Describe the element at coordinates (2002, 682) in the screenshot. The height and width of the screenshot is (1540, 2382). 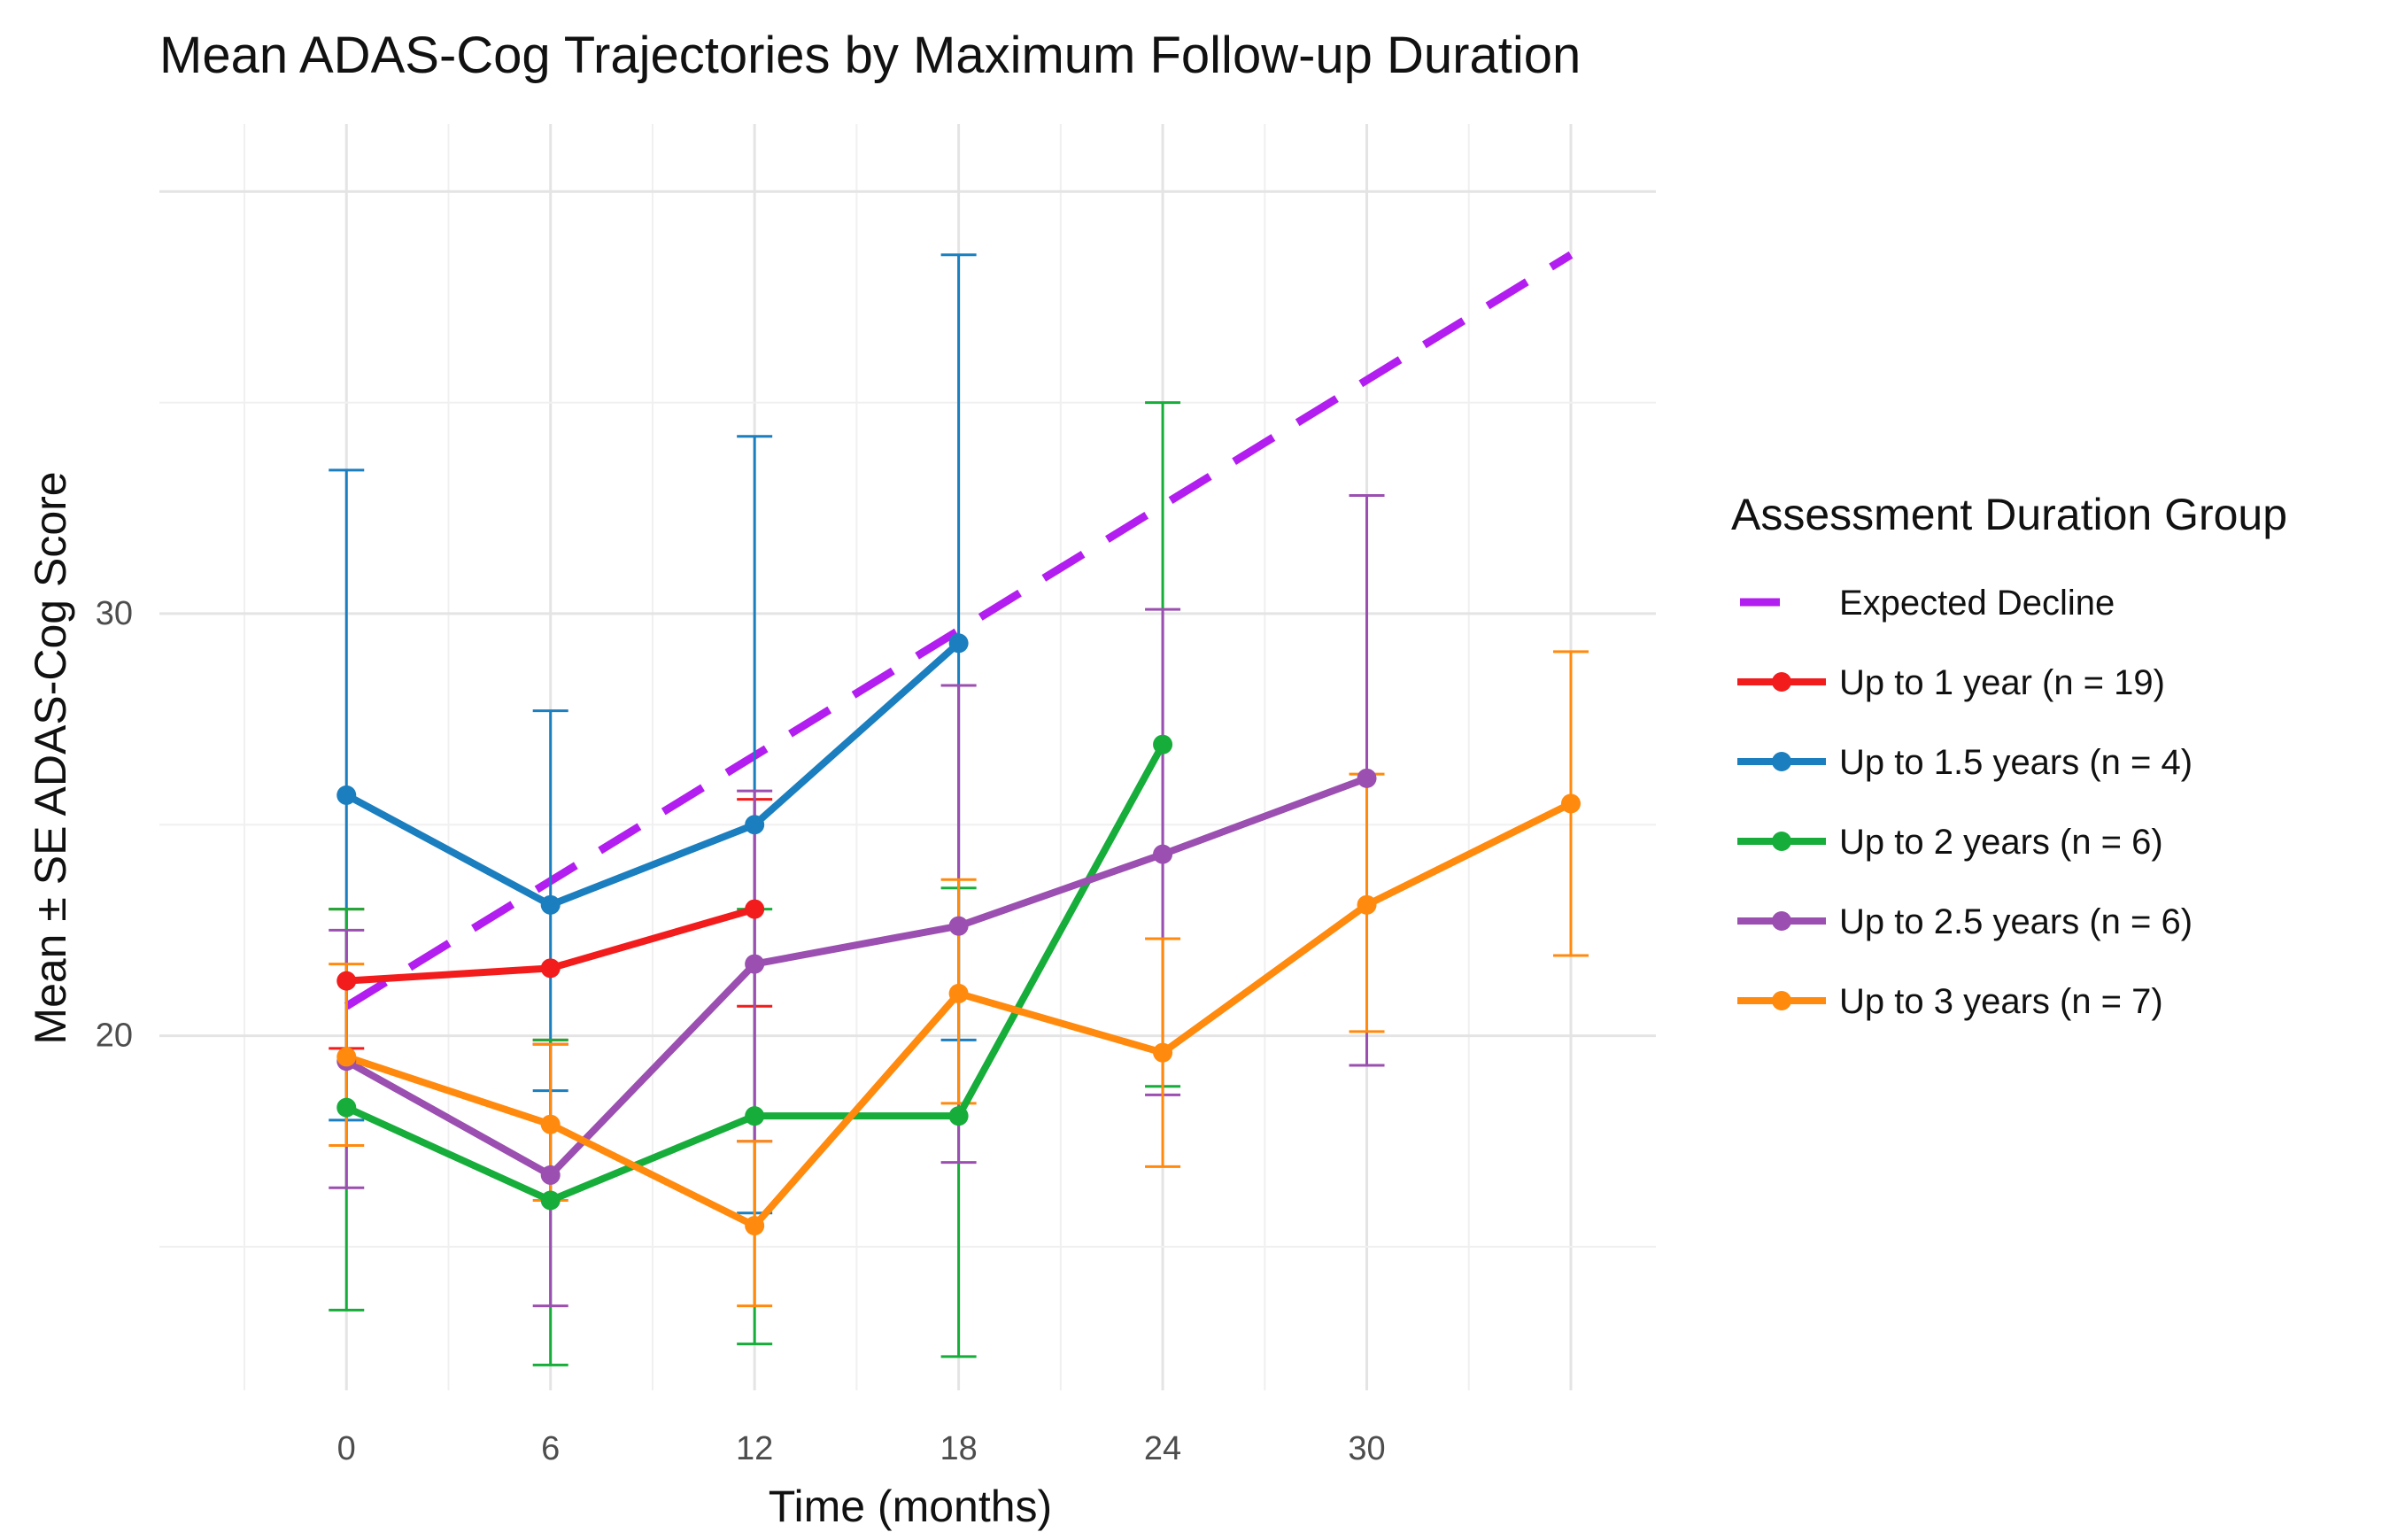
I see `legend-label-1: Up to 1 year (n = 19)` at that location.